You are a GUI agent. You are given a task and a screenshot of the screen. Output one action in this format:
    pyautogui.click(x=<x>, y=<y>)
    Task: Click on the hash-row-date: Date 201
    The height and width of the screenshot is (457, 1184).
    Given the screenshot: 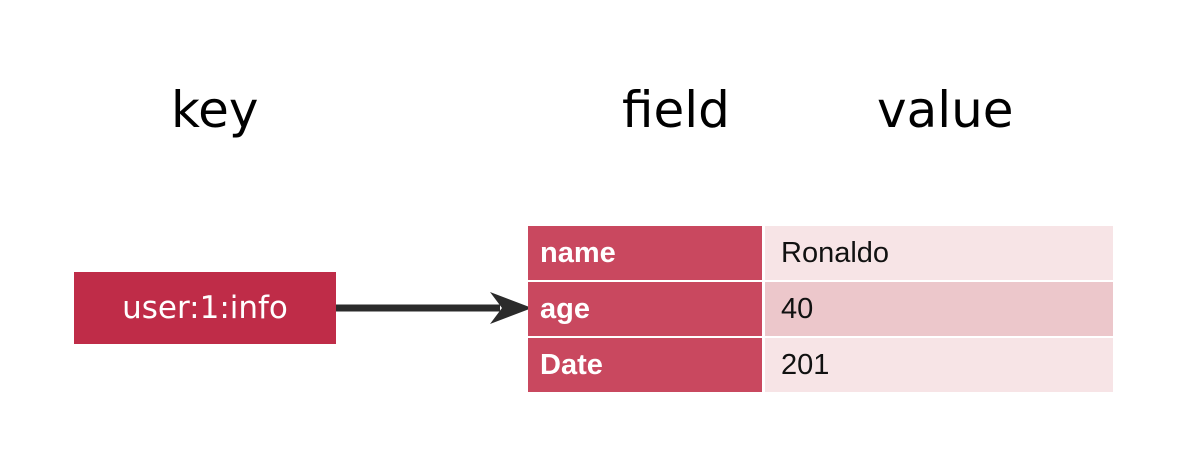 What is the action you would take?
    pyautogui.click(x=820, y=365)
    